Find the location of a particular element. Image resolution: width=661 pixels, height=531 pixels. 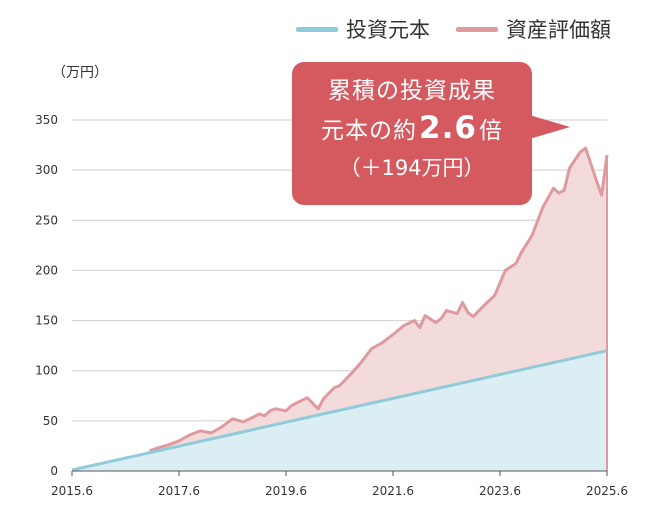

x-tick-label-2015.6: 2015.6 is located at coordinates (72, 491).